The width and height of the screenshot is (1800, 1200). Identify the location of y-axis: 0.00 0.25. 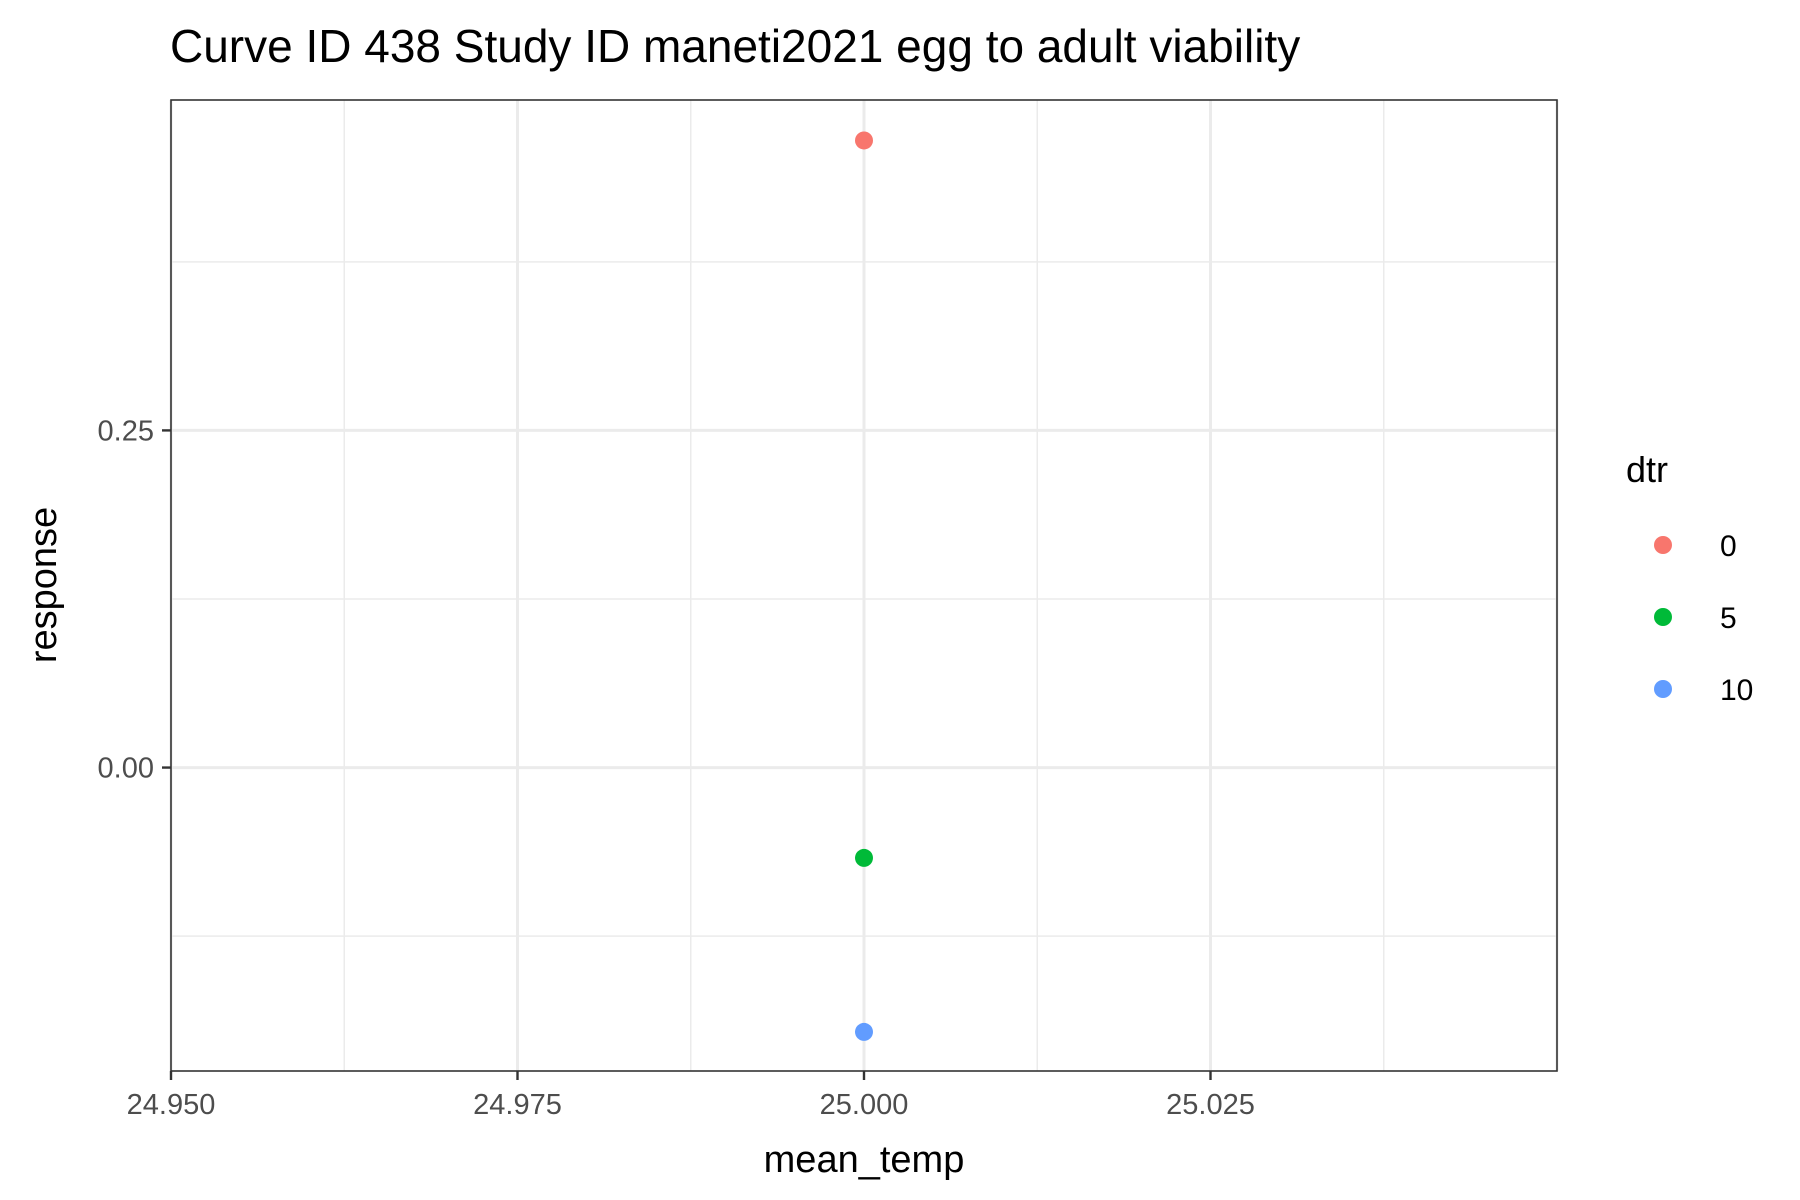
(134, 600).